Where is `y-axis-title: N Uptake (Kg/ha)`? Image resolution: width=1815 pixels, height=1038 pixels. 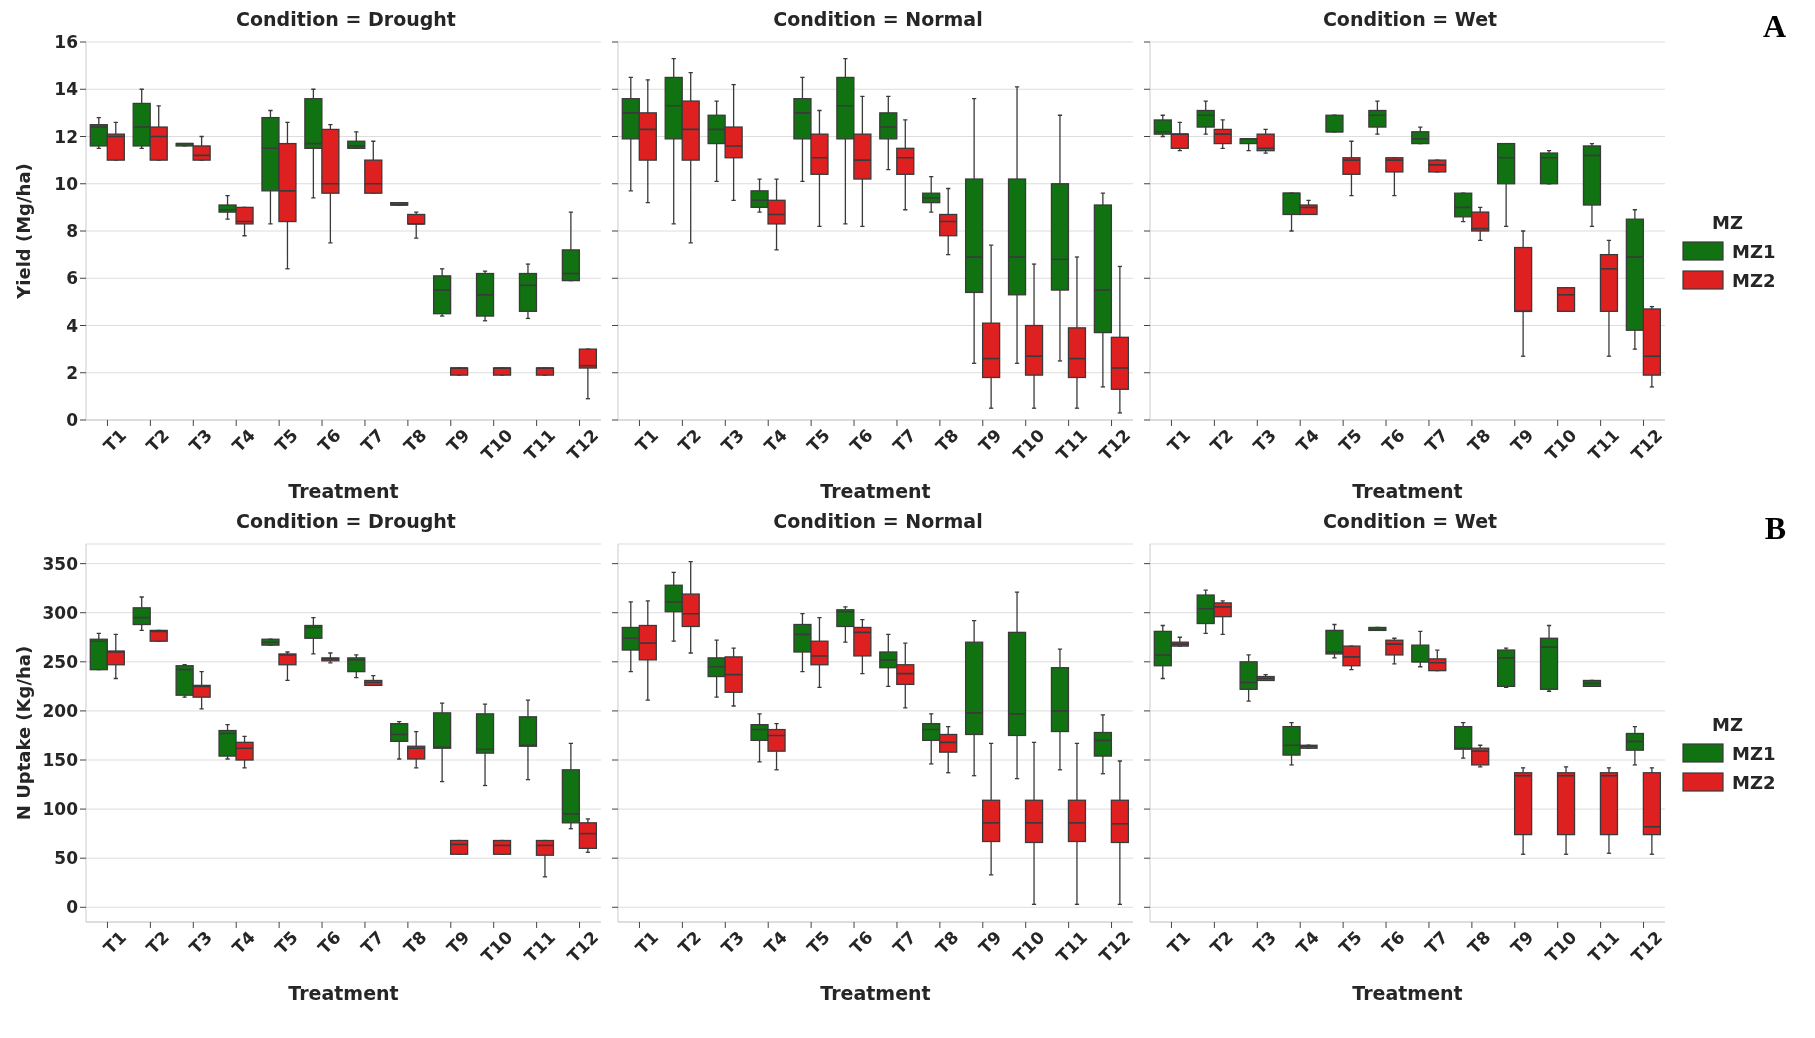
y-axis-title: N Uptake (Kg/ha) is located at coordinates (24, 733).